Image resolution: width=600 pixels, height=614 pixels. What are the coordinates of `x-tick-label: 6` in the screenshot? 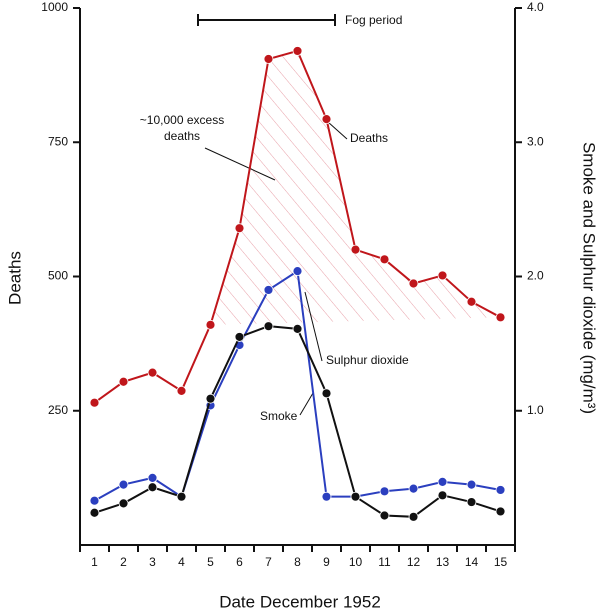 It's located at (239, 562).